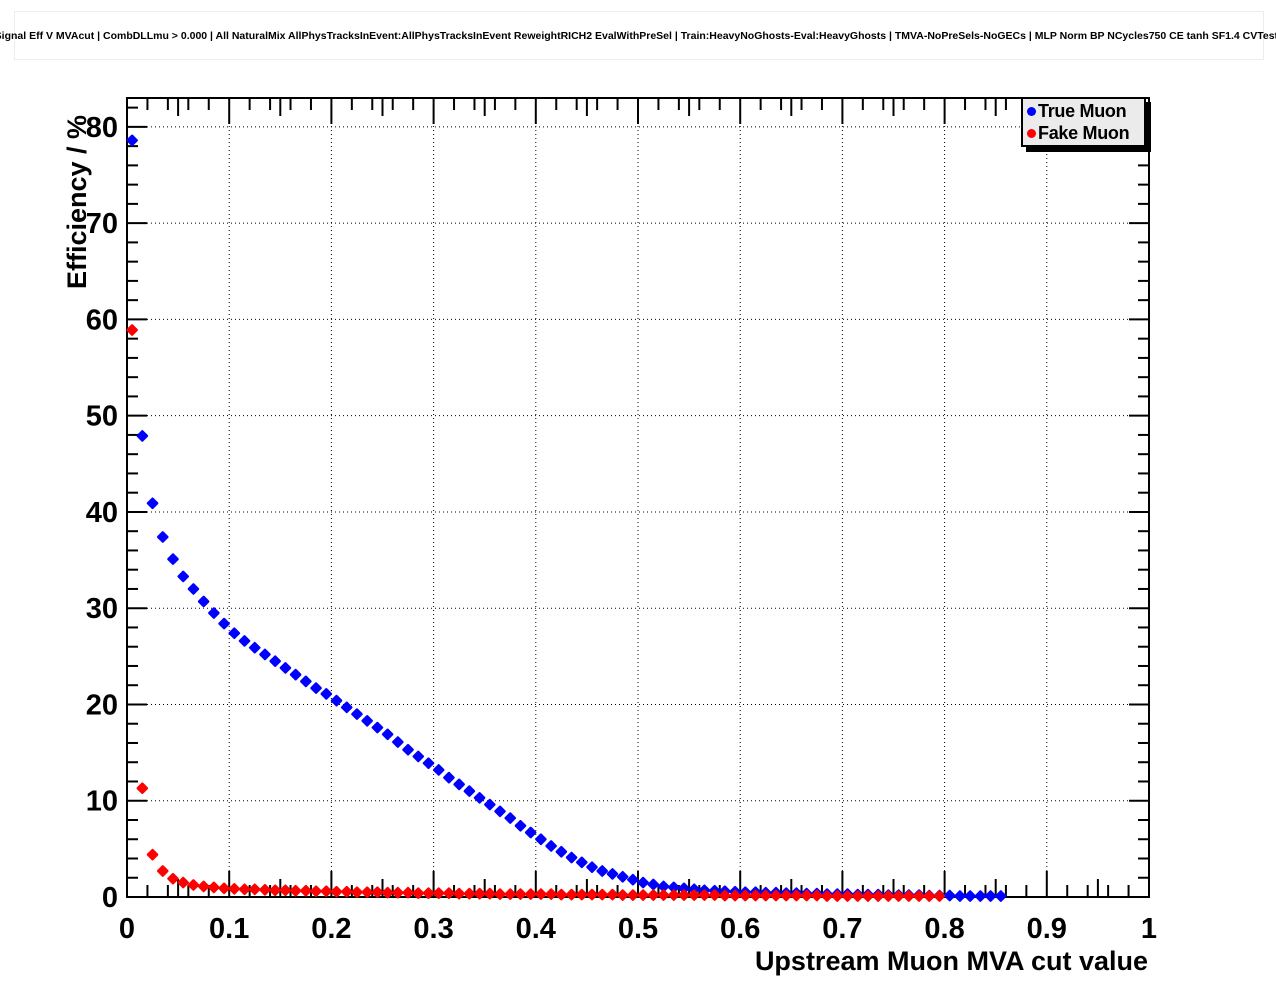  What do you see at coordinates (1031, 133) in the screenshot?
I see `fake-muon-marker-icon` at bounding box center [1031, 133].